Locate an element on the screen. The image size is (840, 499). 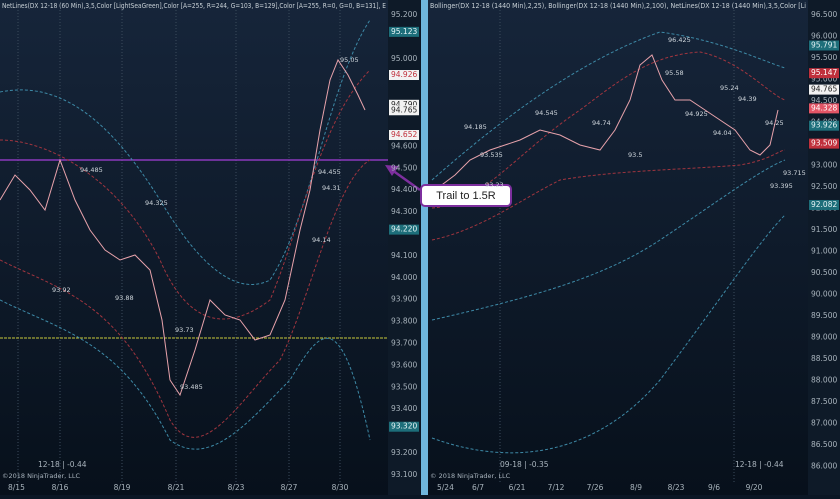
price-tag: 92.082 is located at coordinates (824, 204).